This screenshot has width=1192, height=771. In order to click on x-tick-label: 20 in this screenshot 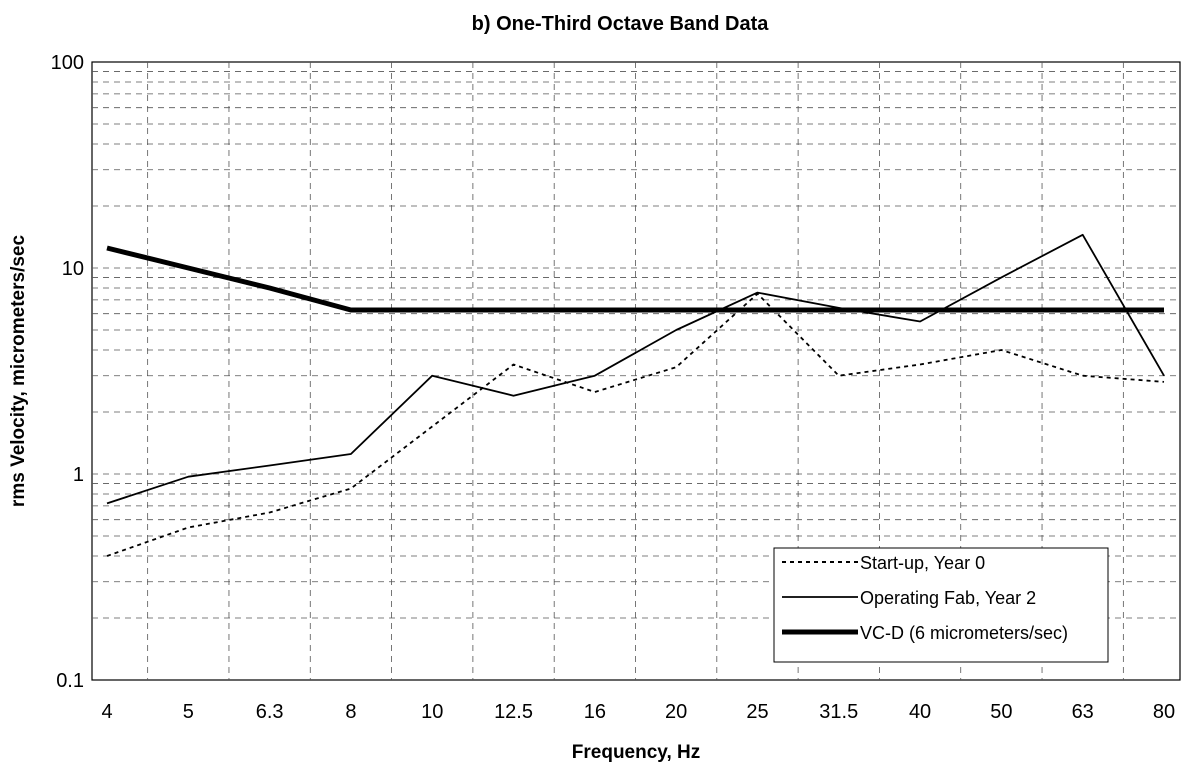, I will do `click(676, 712)`.